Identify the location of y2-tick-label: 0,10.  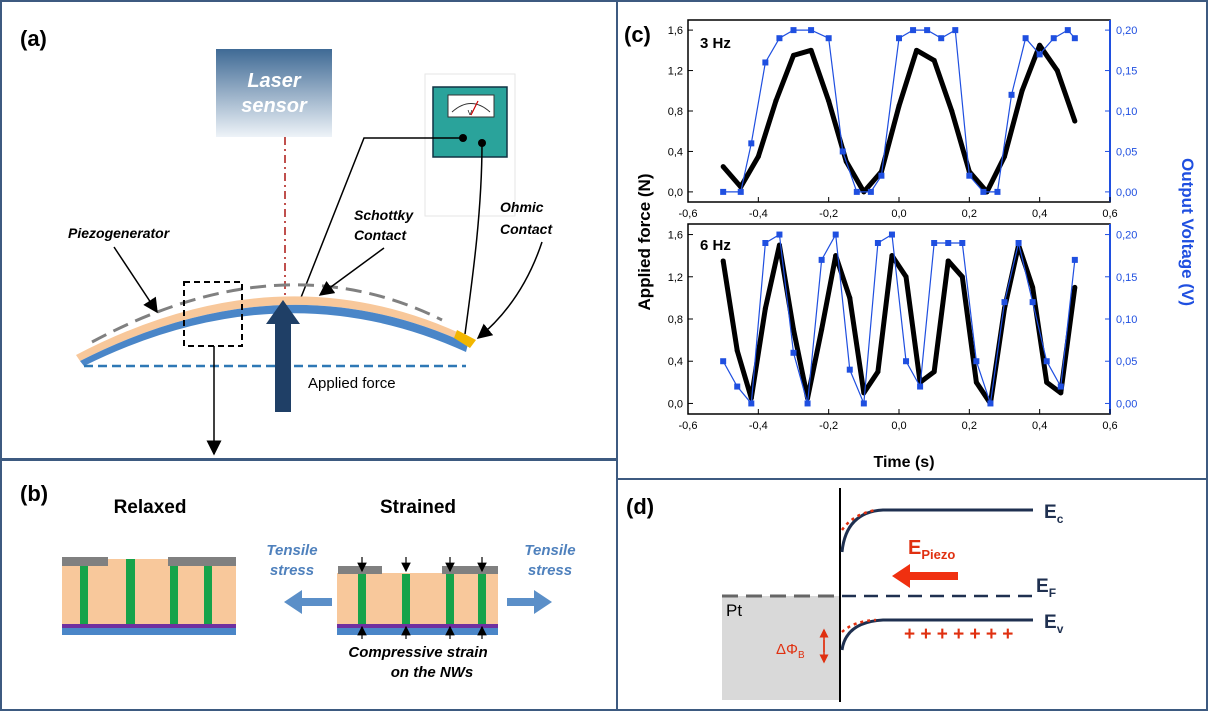
(1126, 112).